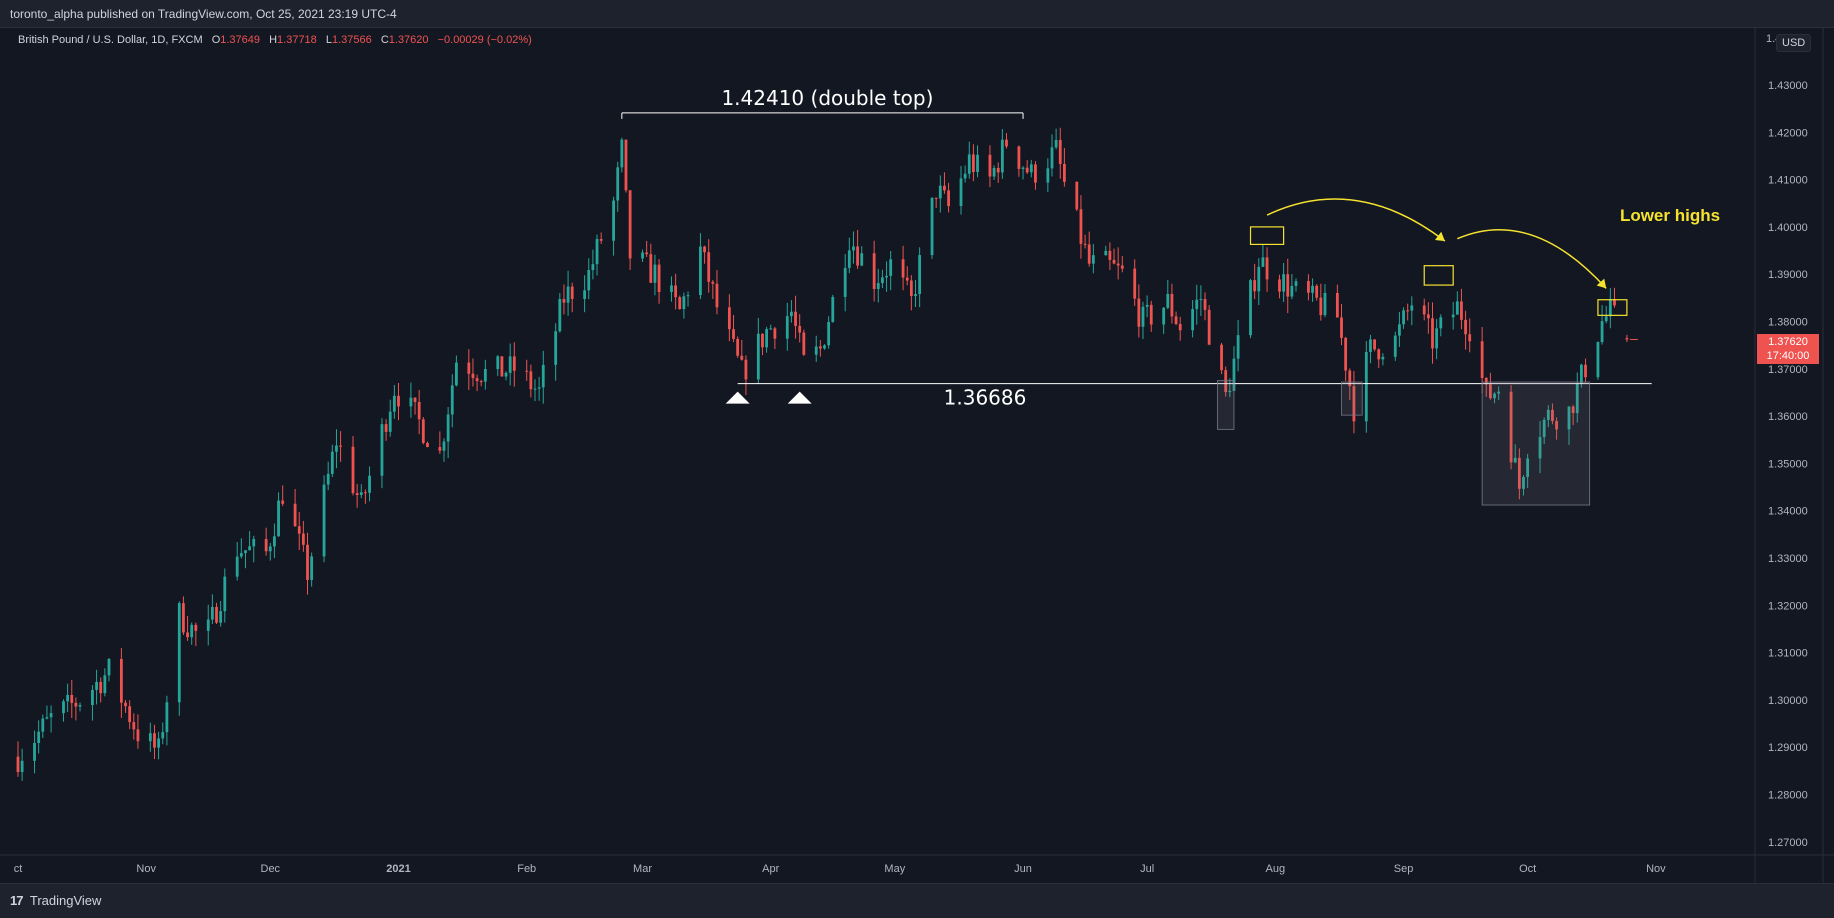  I want to click on x-tick-label: Jun, so click(1023, 869).